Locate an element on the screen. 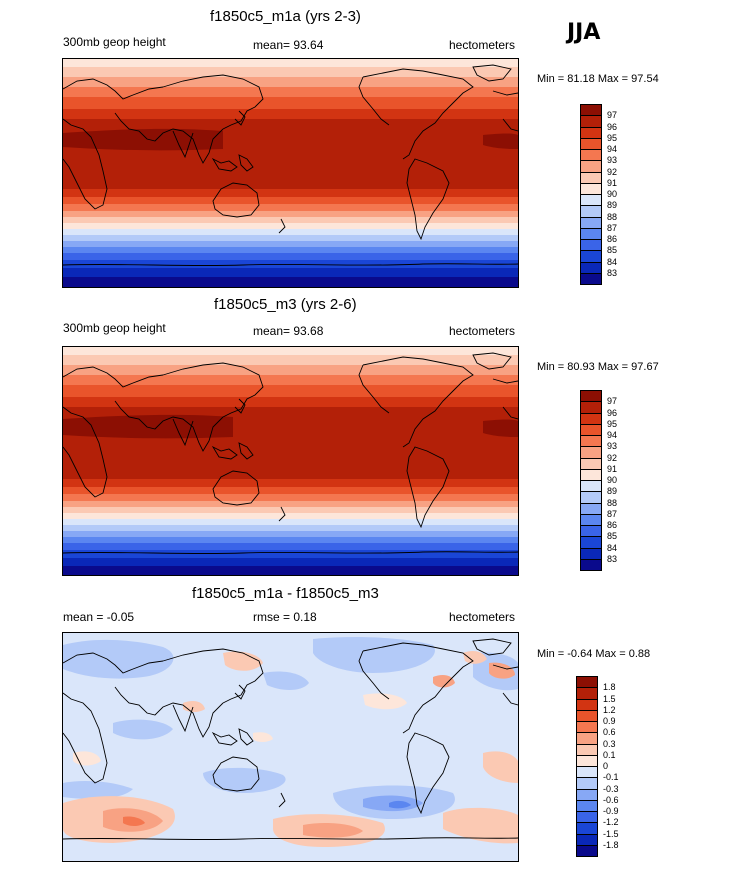 This screenshot has height=872, width=733. colorbar-tick-label: 0.1 is located at coordinates (609, 754).